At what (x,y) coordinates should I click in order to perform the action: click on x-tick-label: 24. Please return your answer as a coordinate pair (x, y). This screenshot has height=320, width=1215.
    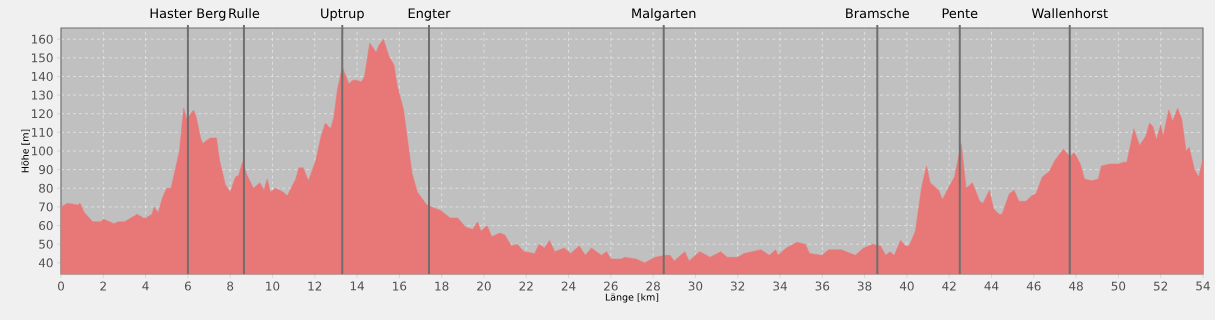
    Looking at the image, I should click on (568, 286).